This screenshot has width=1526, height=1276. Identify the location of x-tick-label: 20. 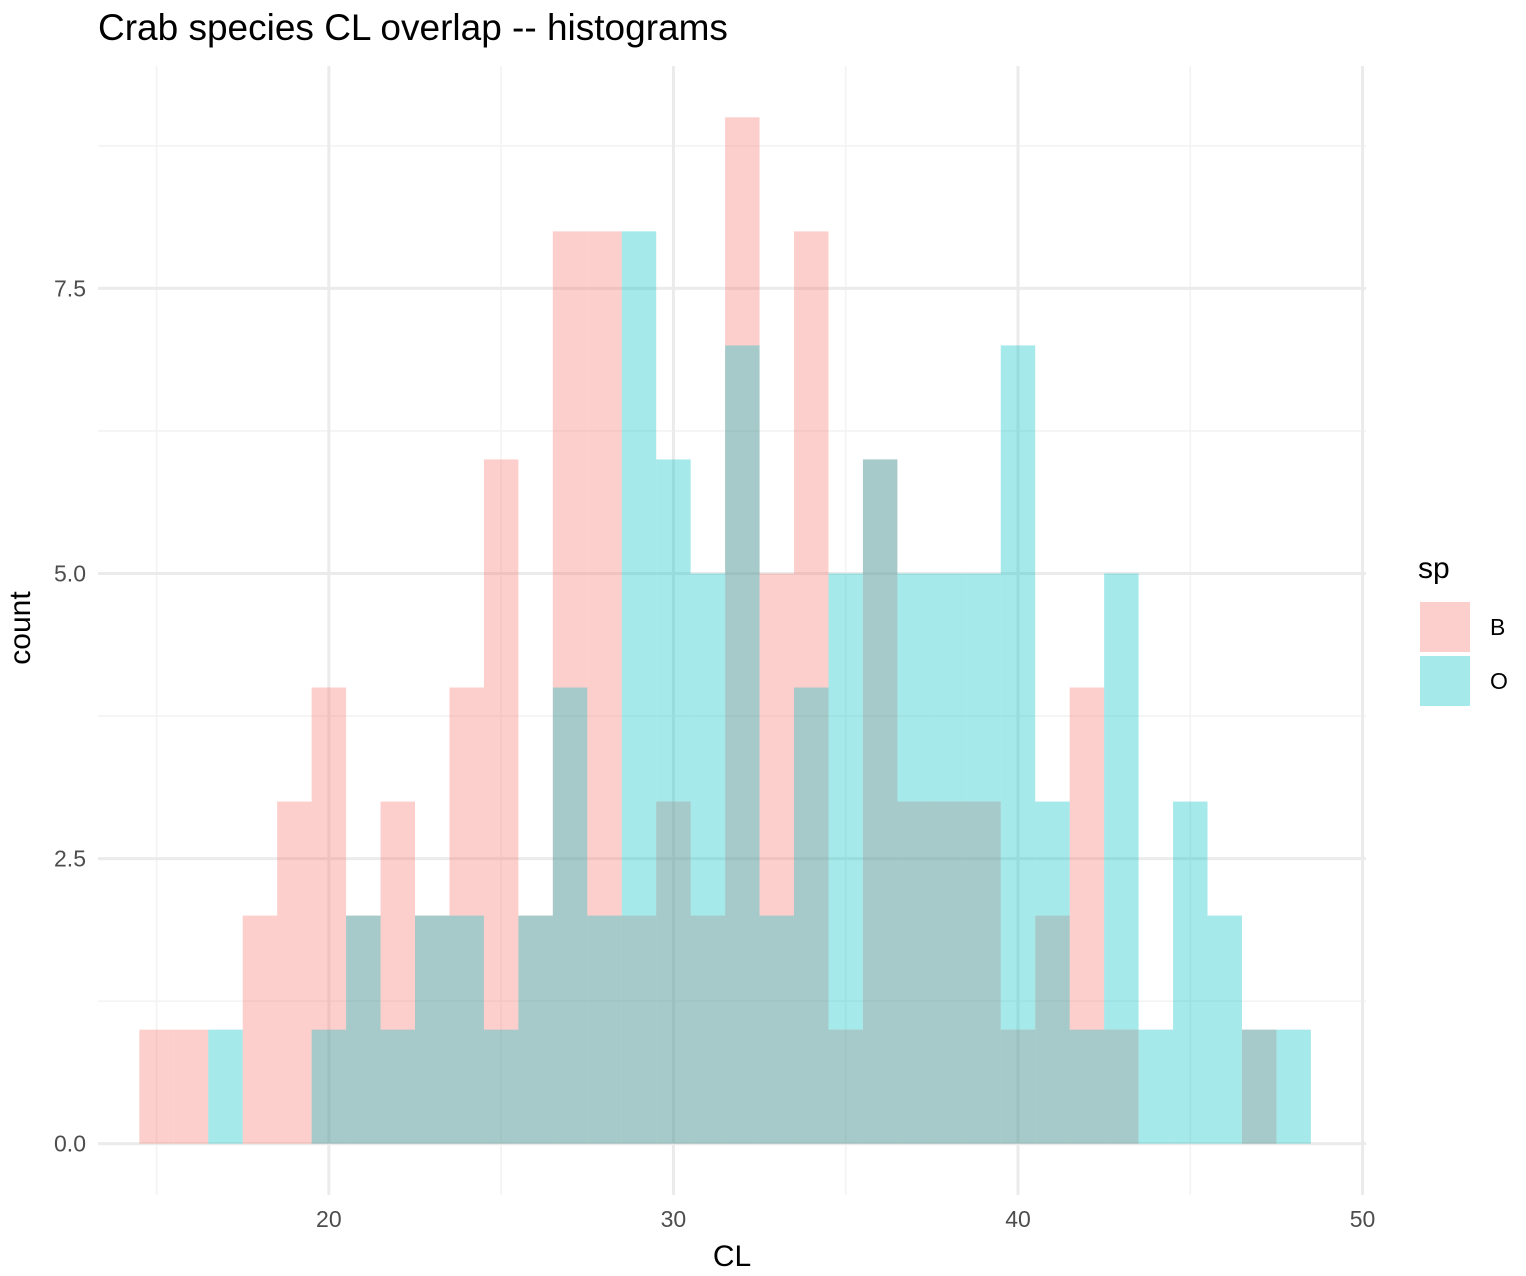
(329, 1219).